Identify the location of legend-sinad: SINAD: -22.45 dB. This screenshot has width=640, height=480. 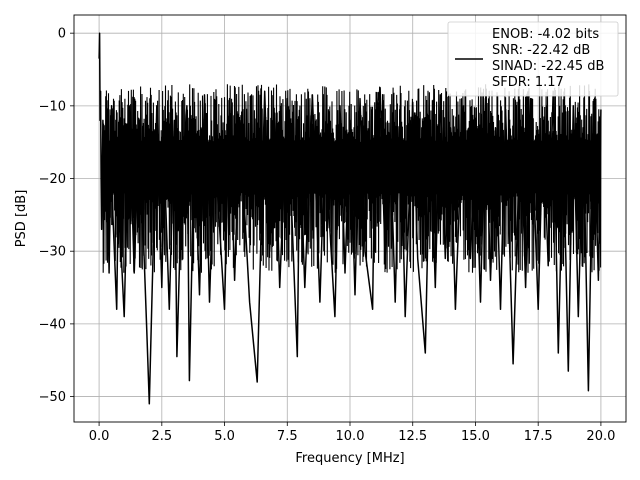
(548, 66).